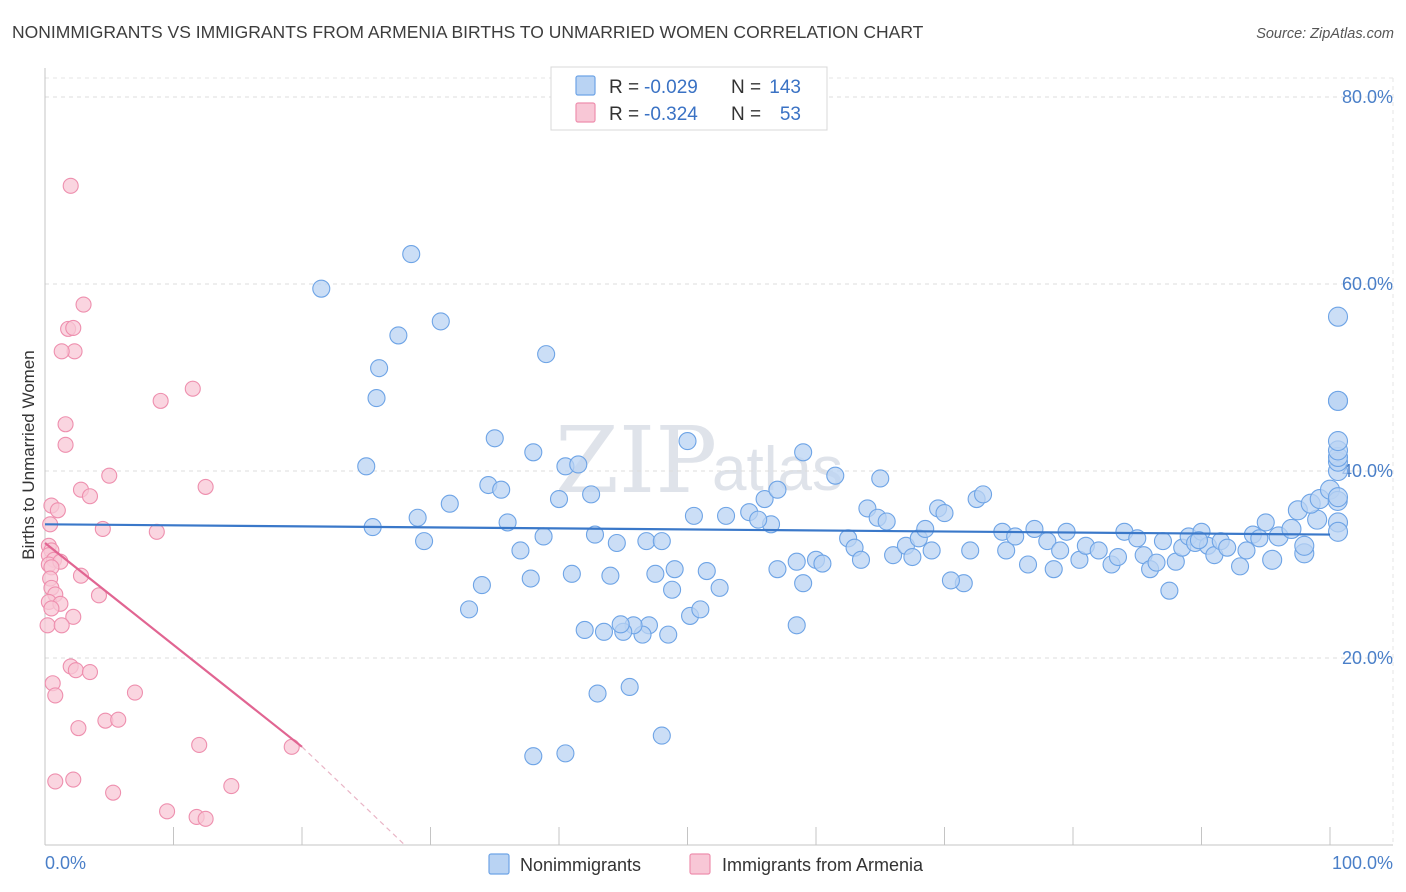  Describe the element at coordinates (1367, 284) in the screenshot. I see `y-tick-label-60: 60.0%` at that location.